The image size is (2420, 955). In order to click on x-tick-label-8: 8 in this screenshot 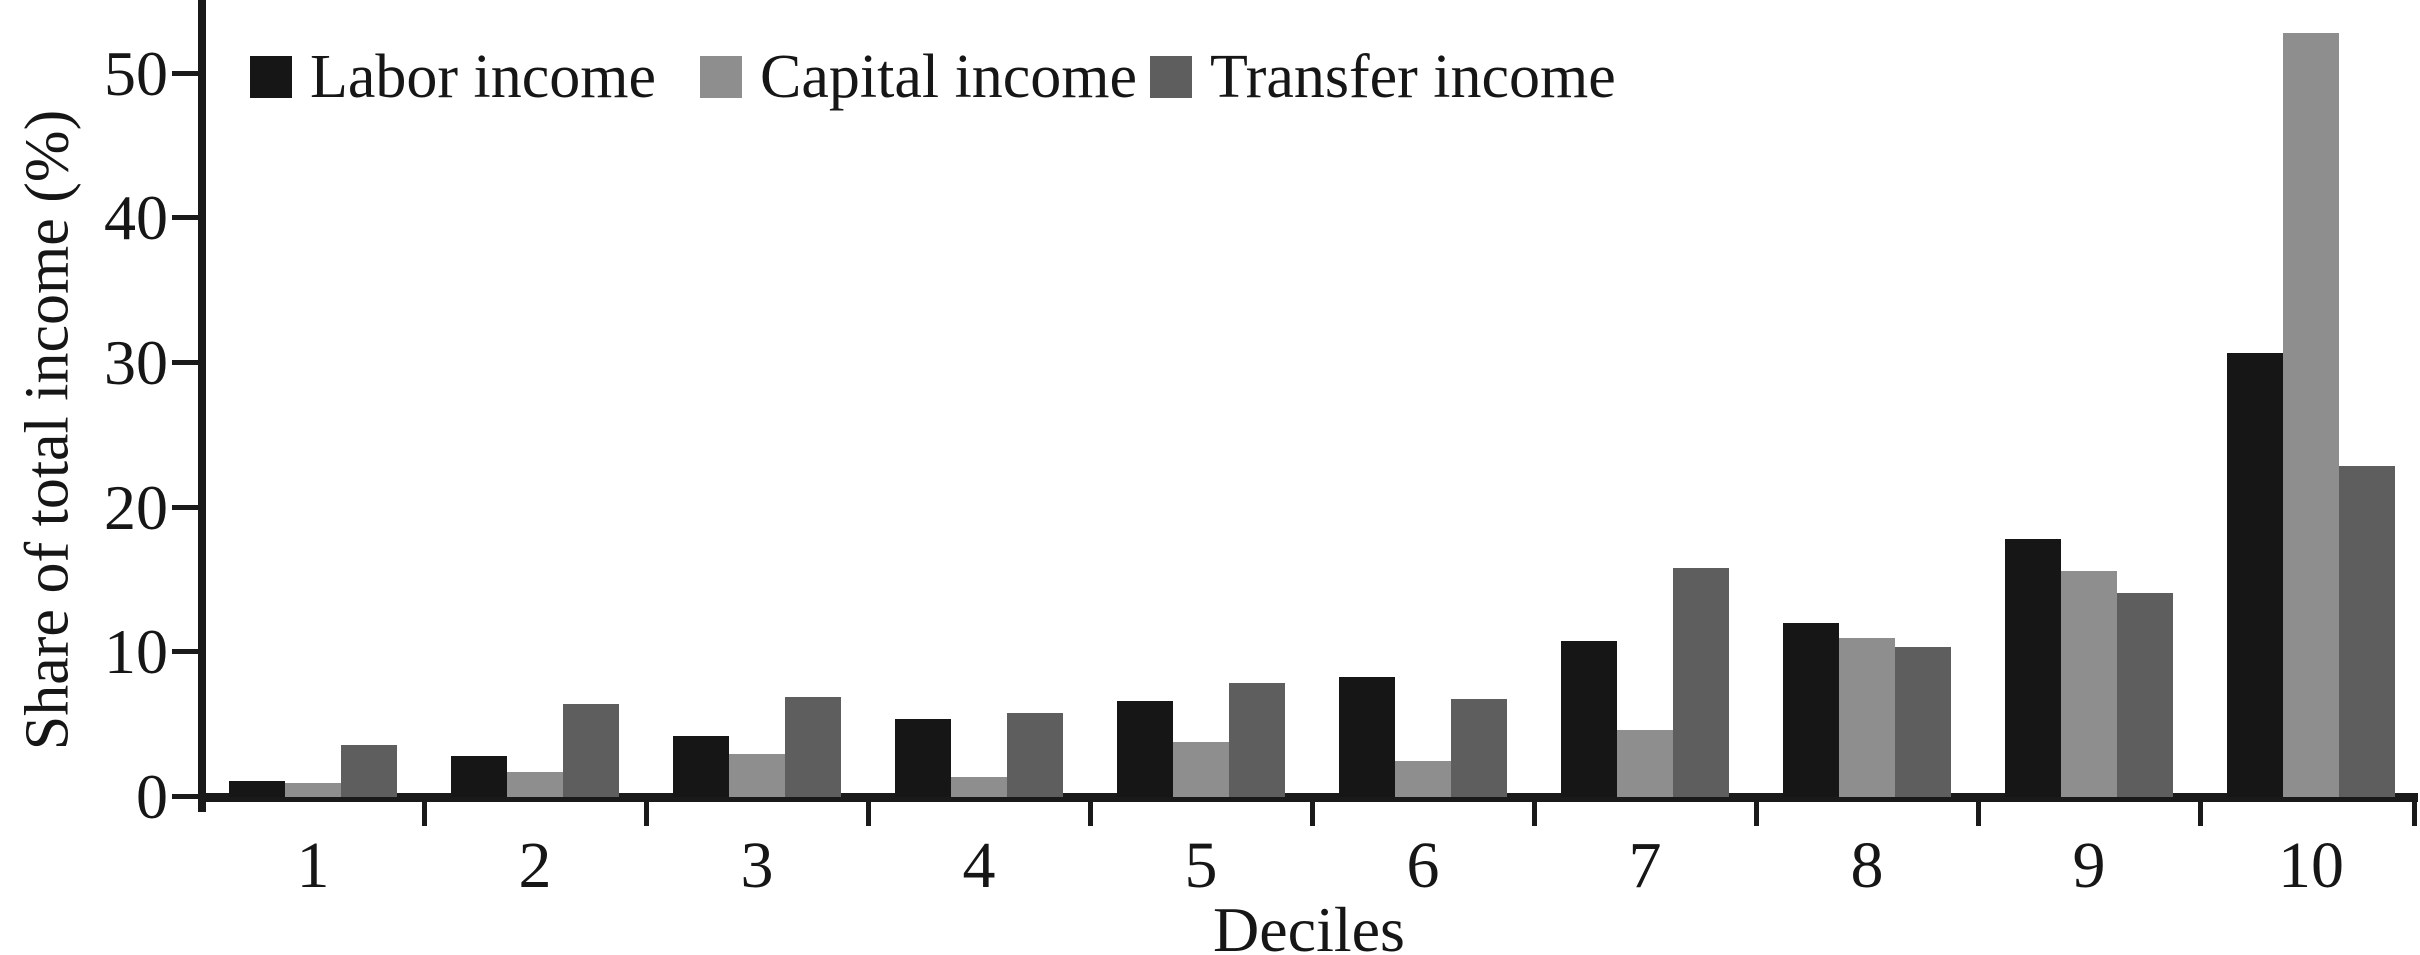, I will do `click(1867, 865)`.